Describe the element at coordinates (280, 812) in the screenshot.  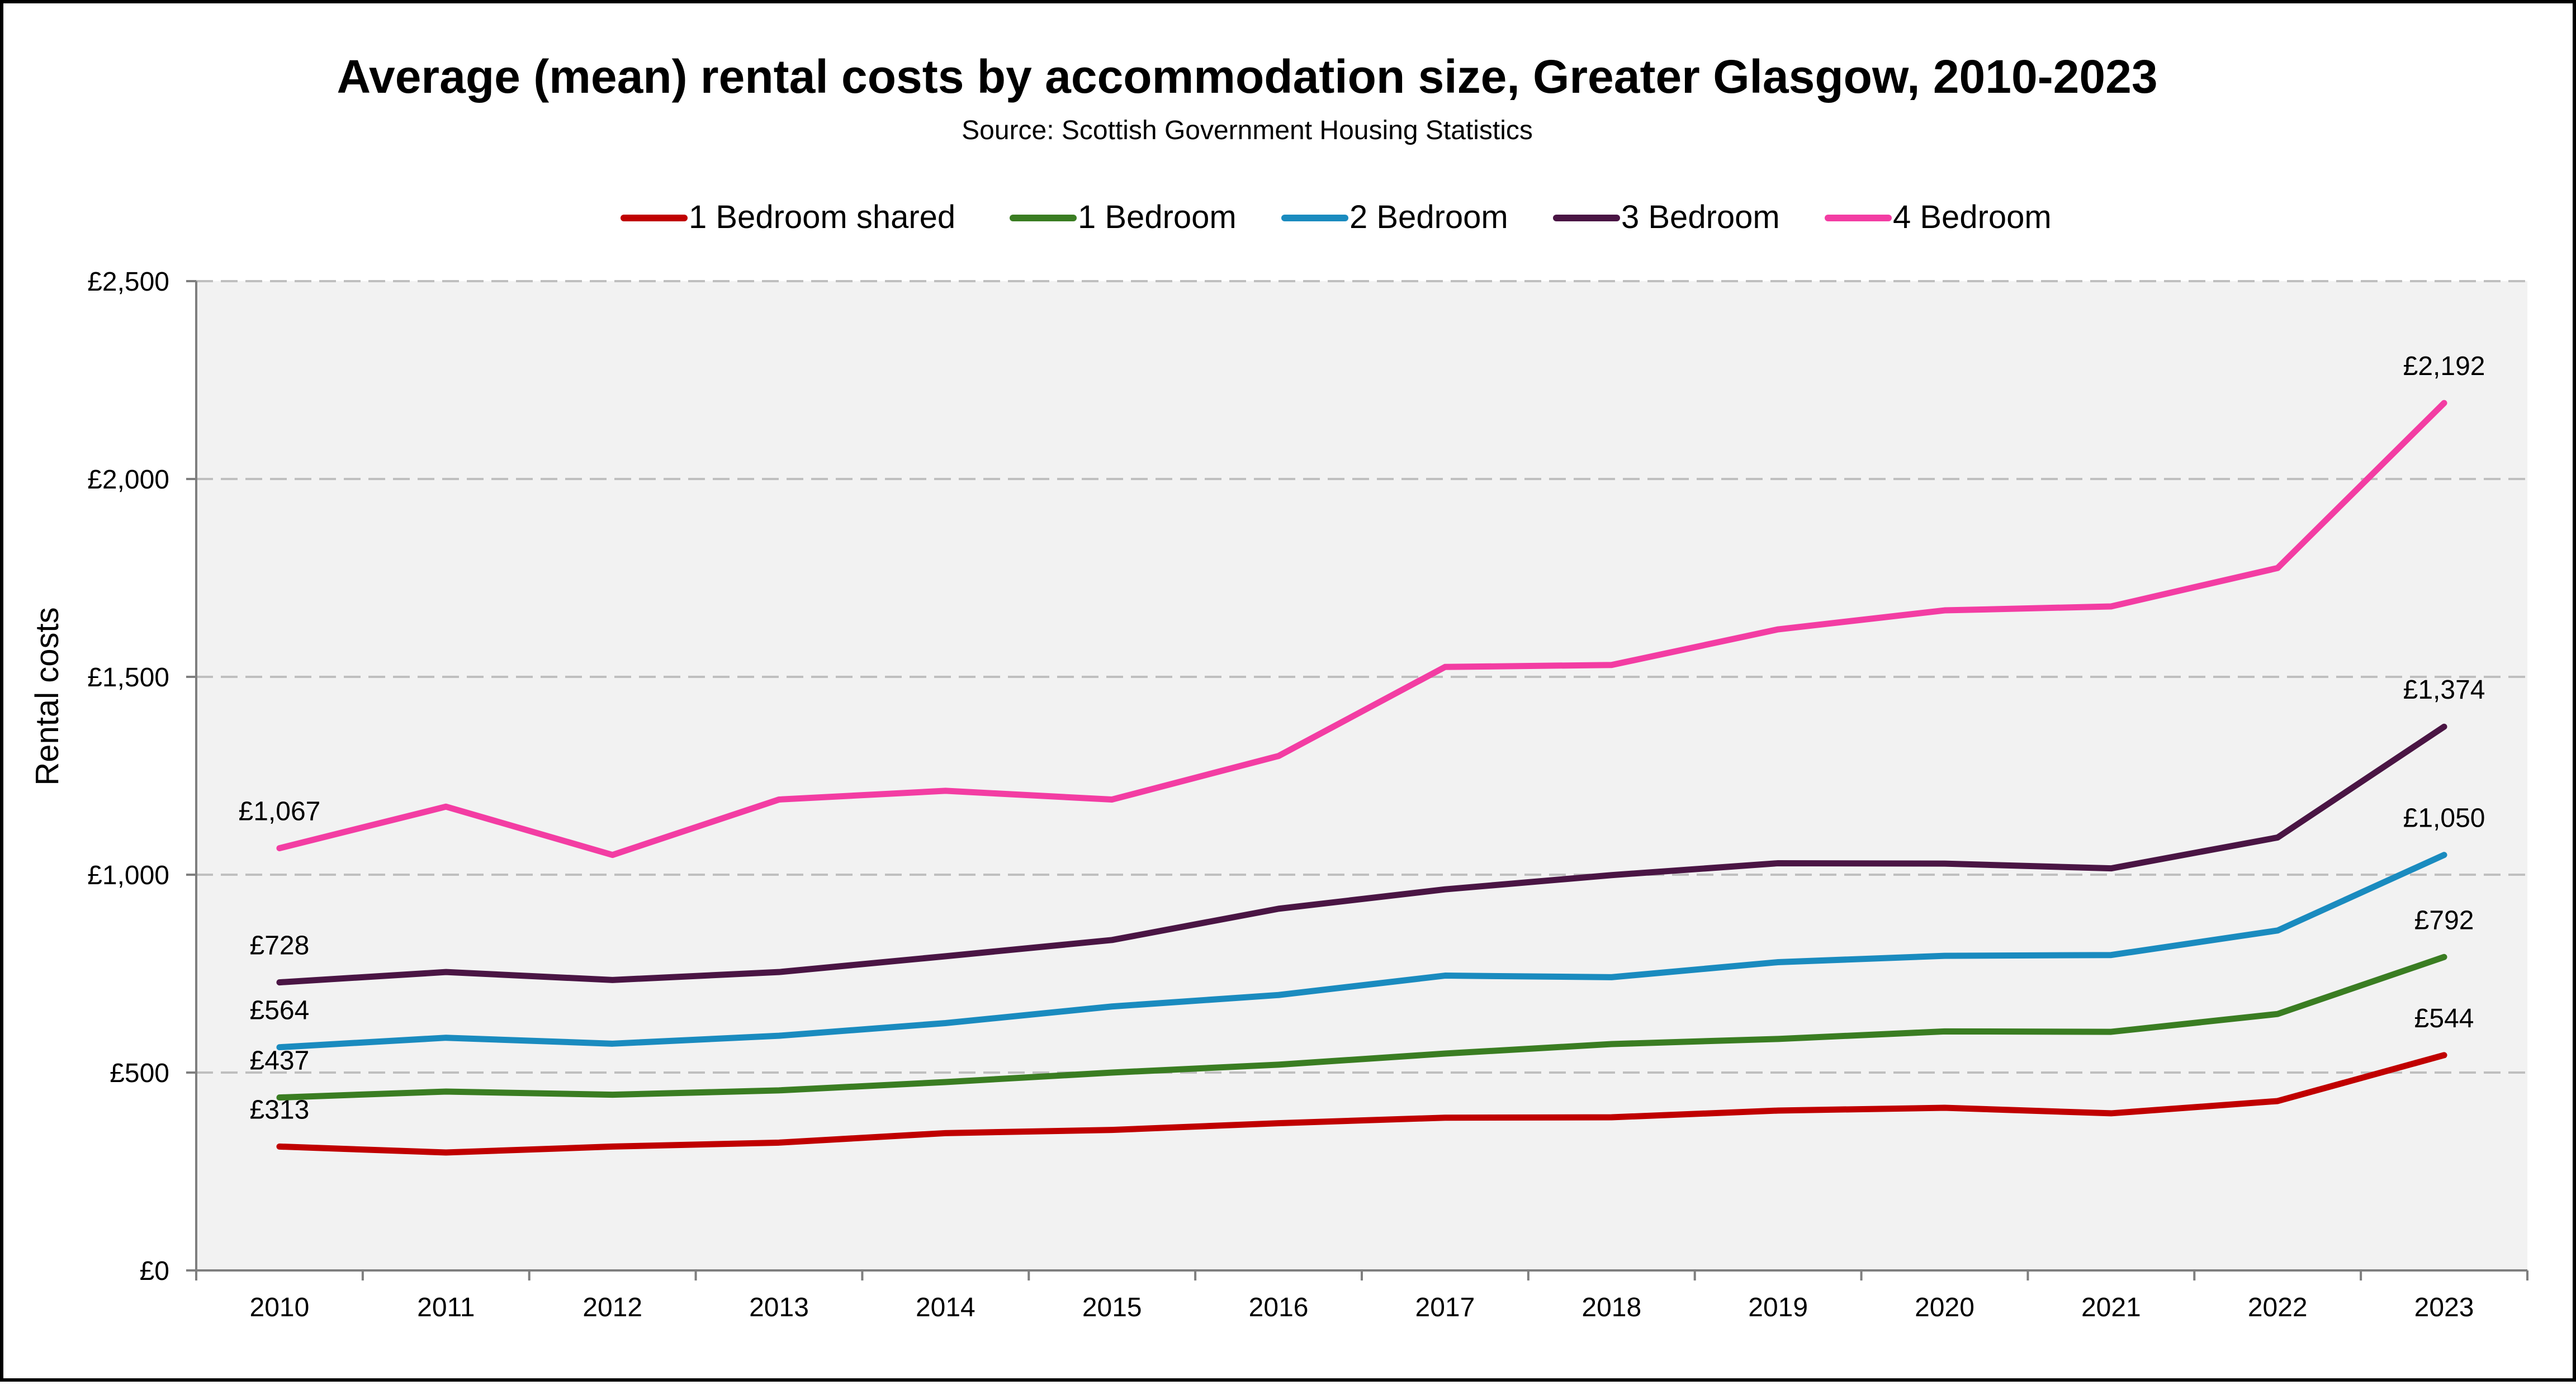
I see `data-label: £1,067` at that location.